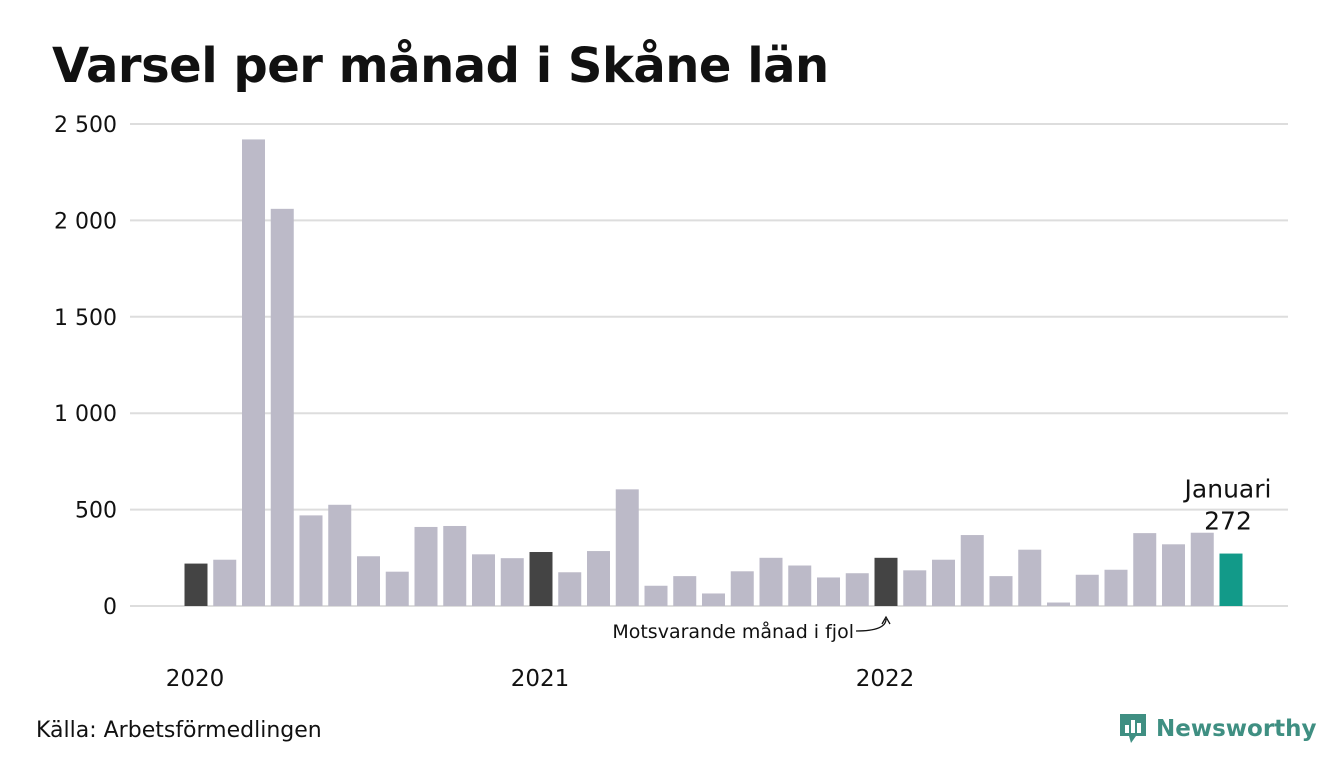 The height and width of the screenshot is (780, 1340). I want to click on chart-title: Varsel per månad i Skåne län, so click(440, 66).